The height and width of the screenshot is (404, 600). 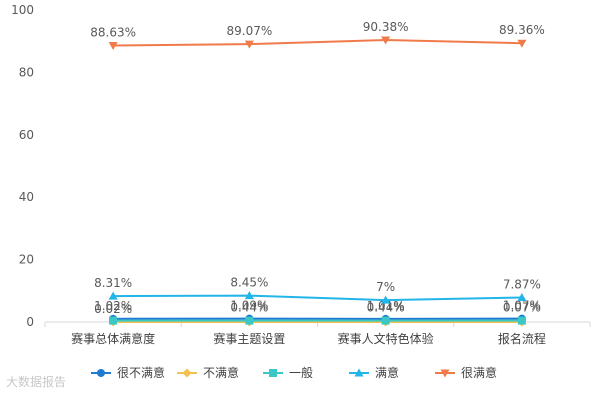 What do you see at coordinates (22, 10) in the screenshot?
I see `y-tick-label: 100` at bounding box center [22, 10].